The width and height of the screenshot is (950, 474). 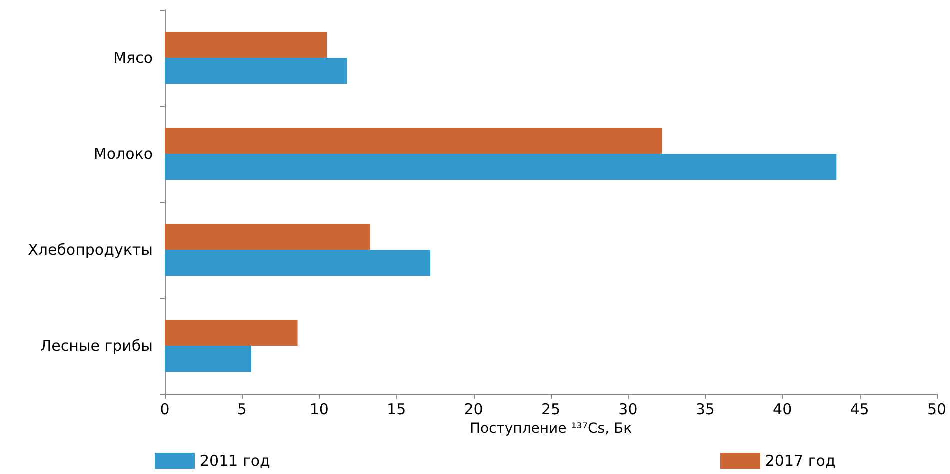 I want to click on y-tick-label: Лесные грибы, so click(x=96, y=346).